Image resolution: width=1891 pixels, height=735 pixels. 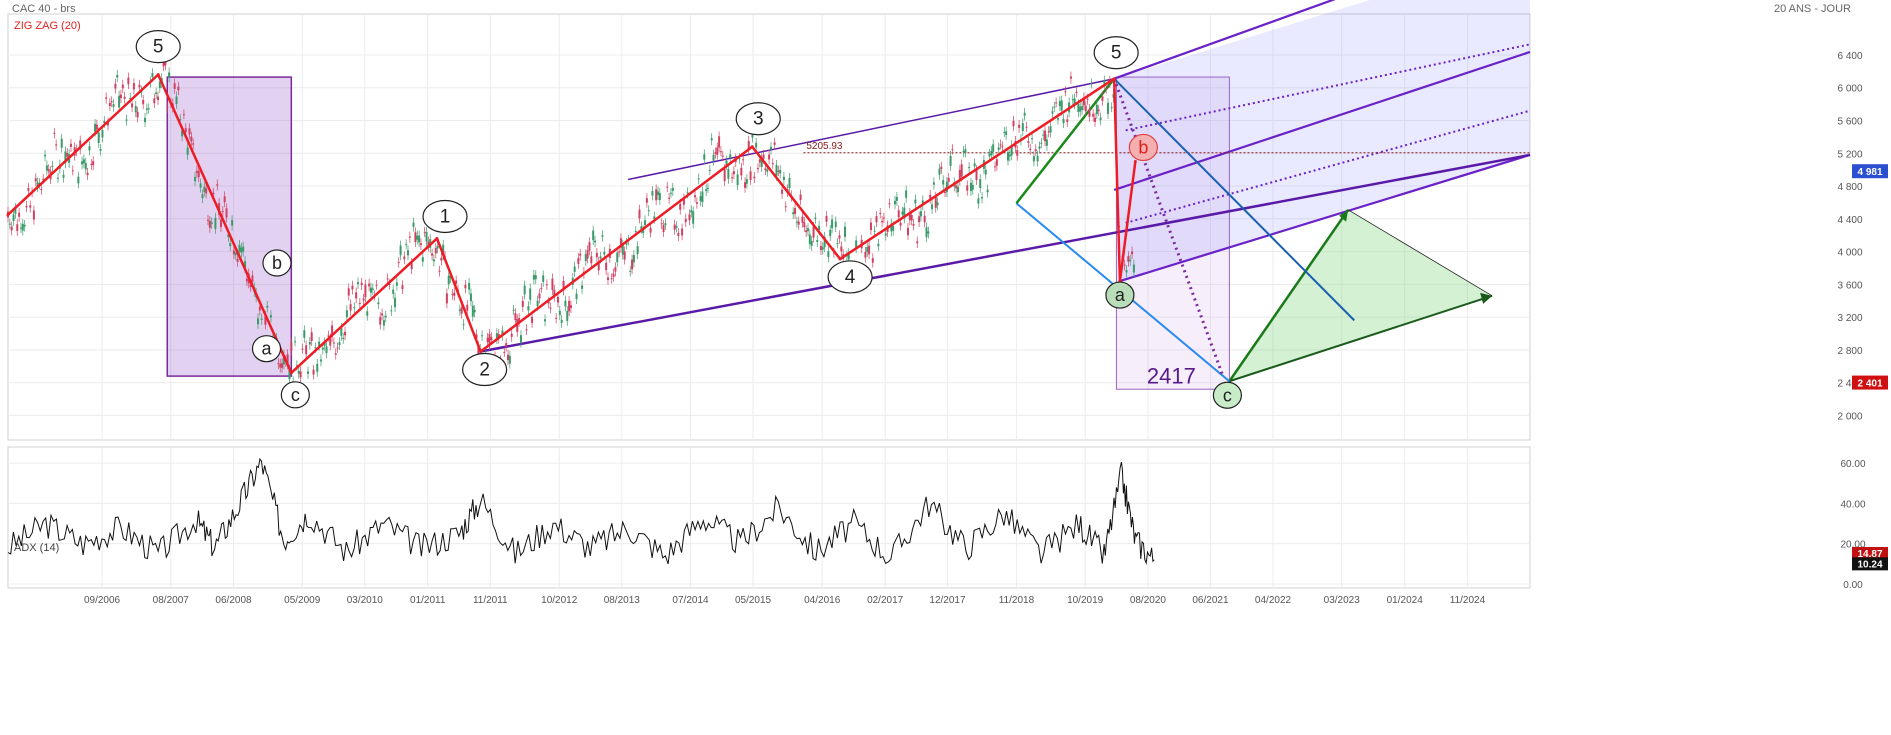 I want to click on adx-y-tick-label: 0.00, so click(x=1853, y=585).